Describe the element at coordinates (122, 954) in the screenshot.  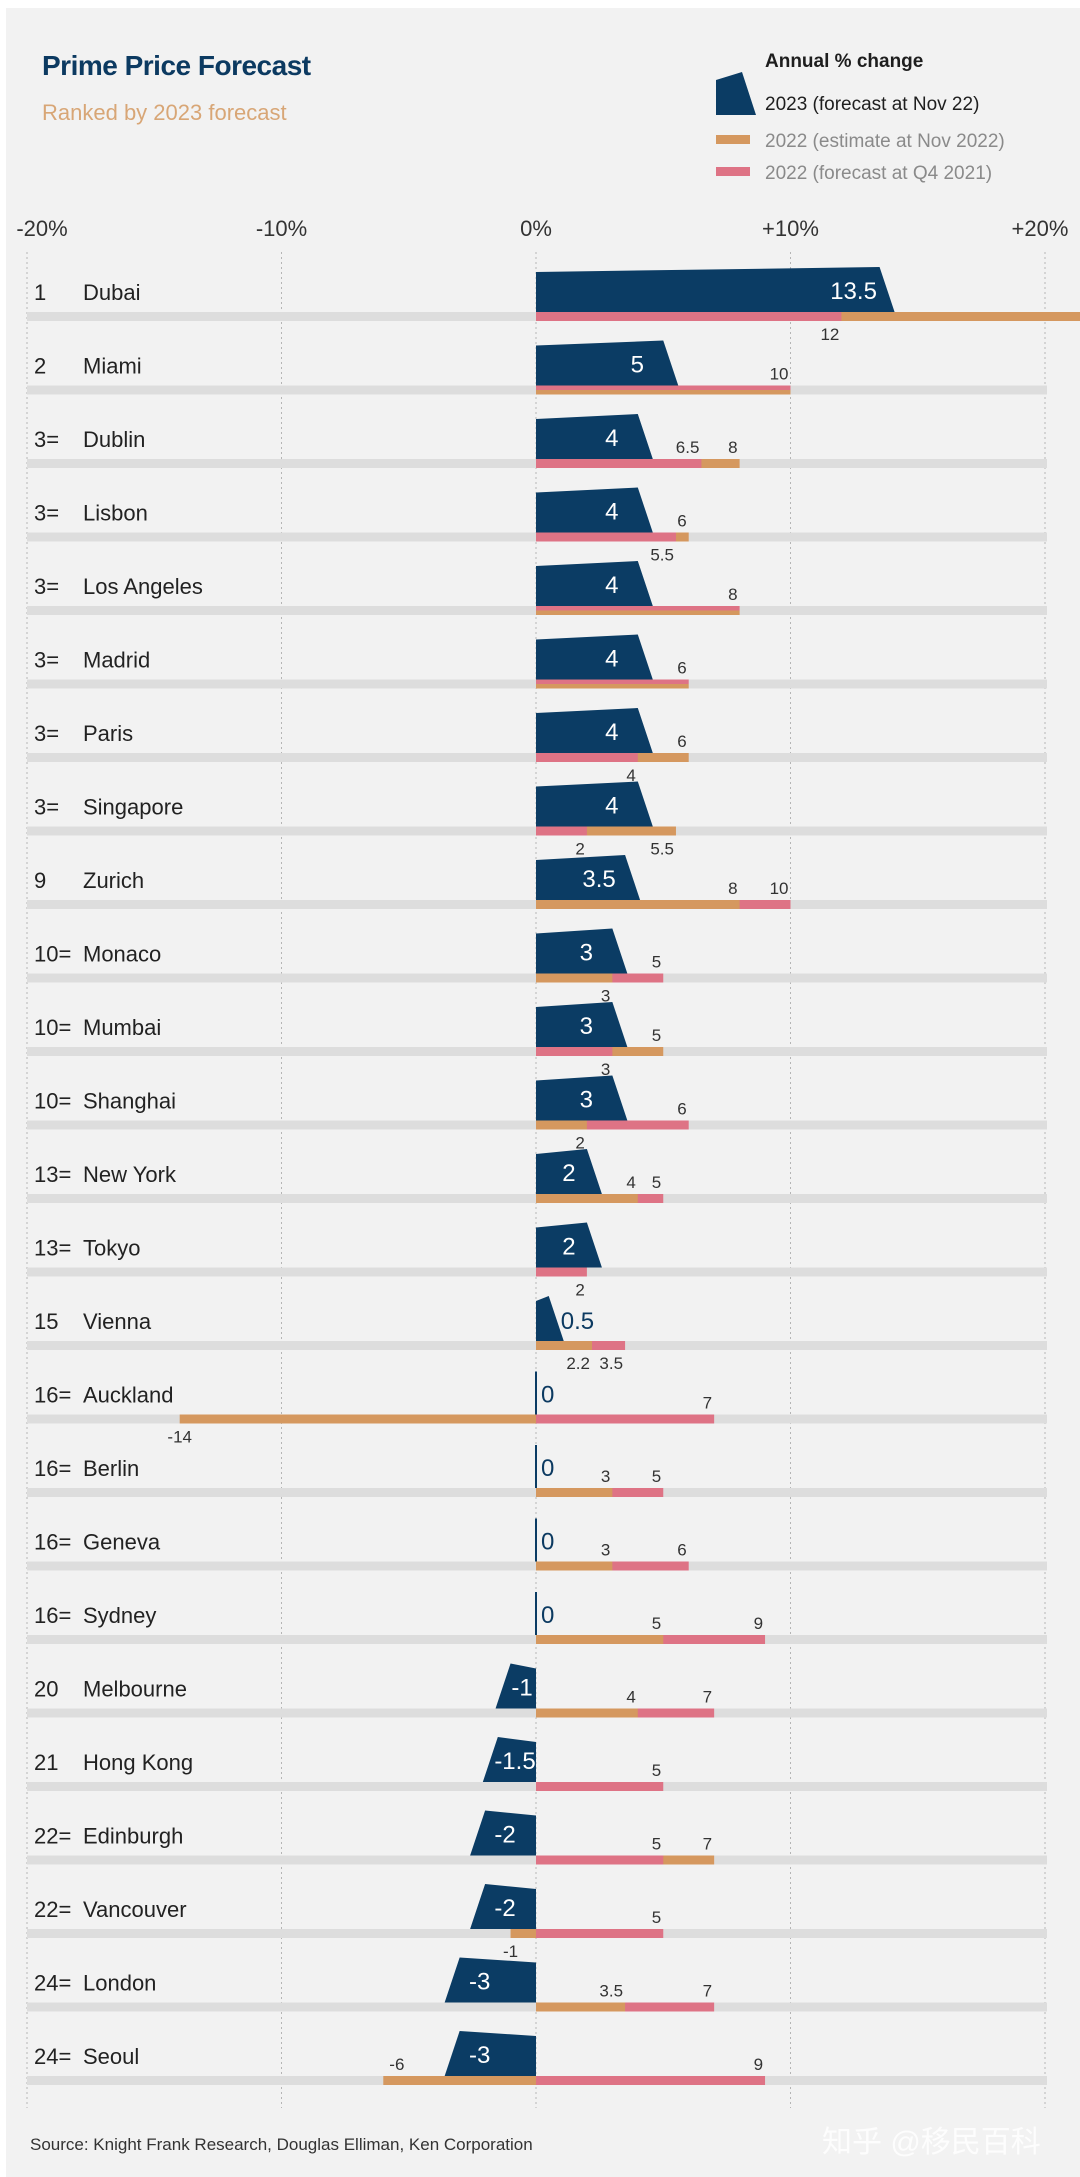
I see `city-label: Monaco` at that location.